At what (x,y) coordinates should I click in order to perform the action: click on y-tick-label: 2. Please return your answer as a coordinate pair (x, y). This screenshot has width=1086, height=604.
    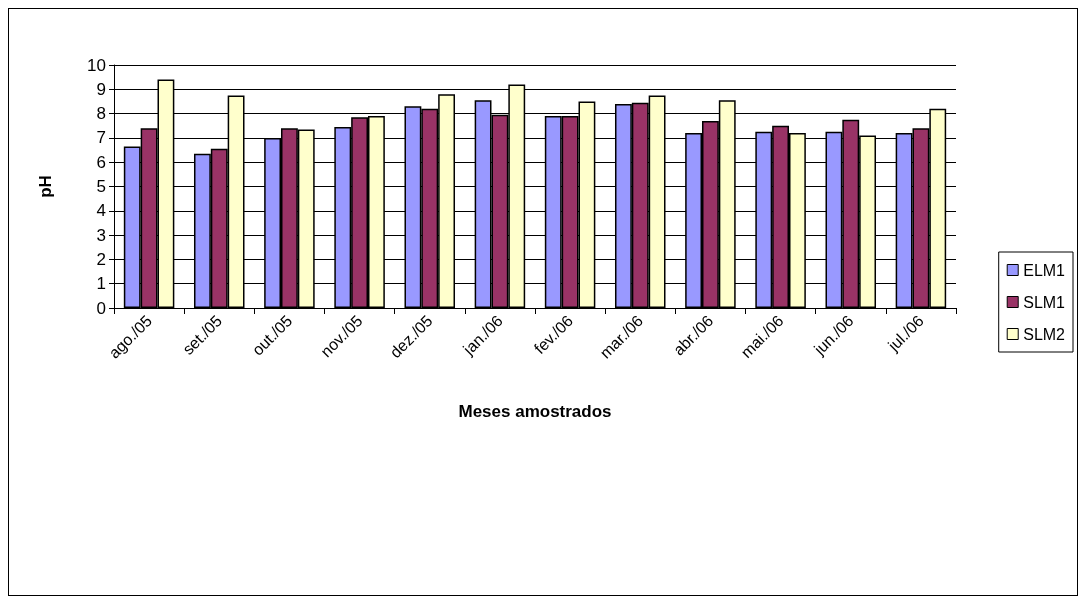
    Looking at the image, I should click on (101, 259).